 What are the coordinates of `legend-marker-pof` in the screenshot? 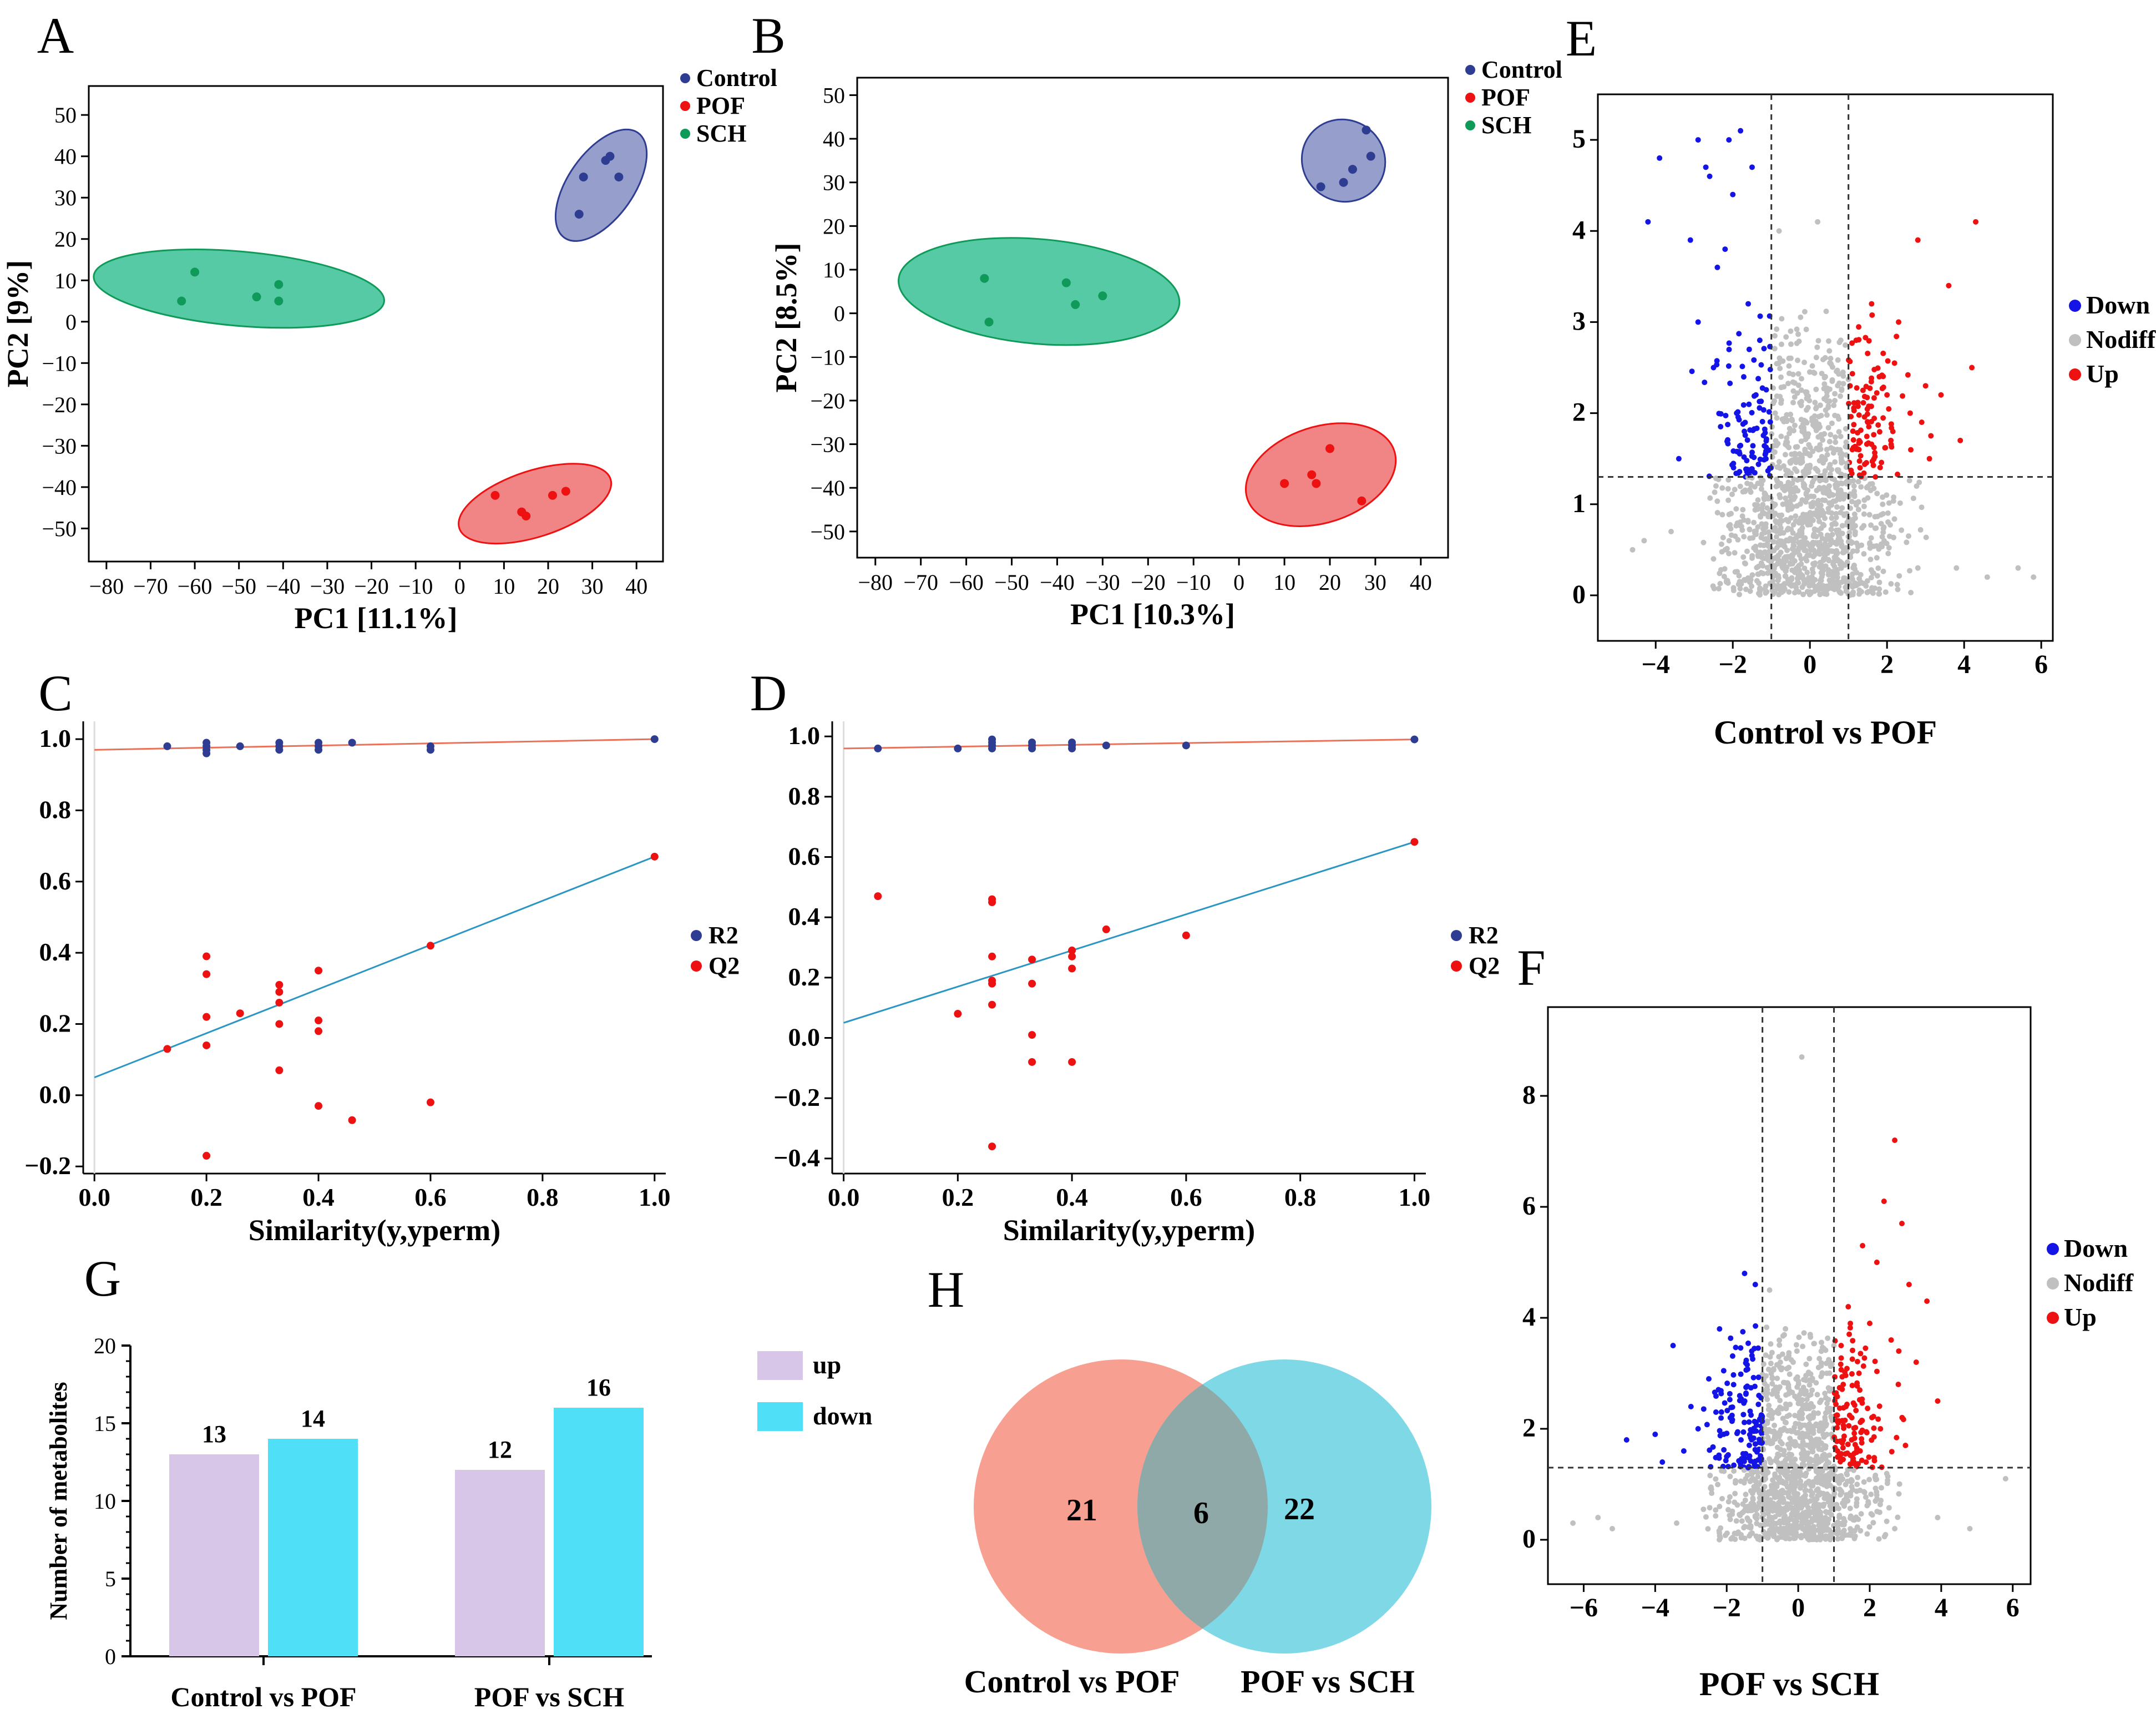 It's located at (685, 106).